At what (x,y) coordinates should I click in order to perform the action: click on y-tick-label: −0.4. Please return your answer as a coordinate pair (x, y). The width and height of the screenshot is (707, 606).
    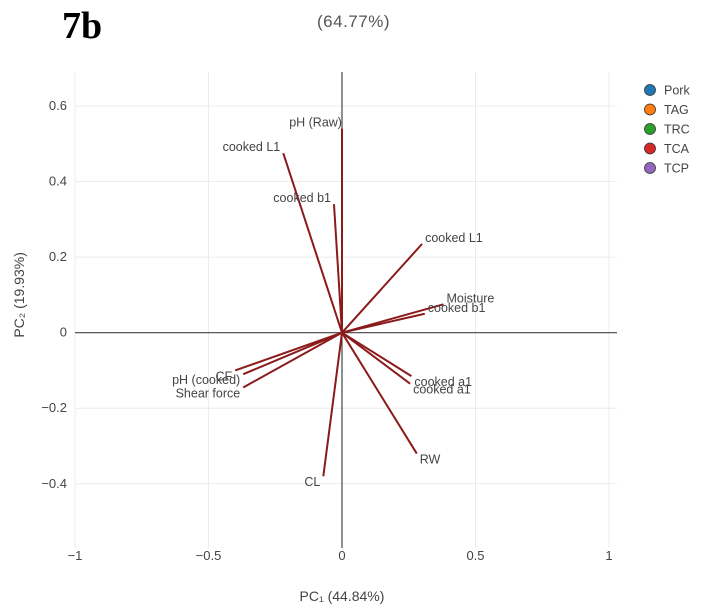
    Looking at the image, I should click on (54, 483).